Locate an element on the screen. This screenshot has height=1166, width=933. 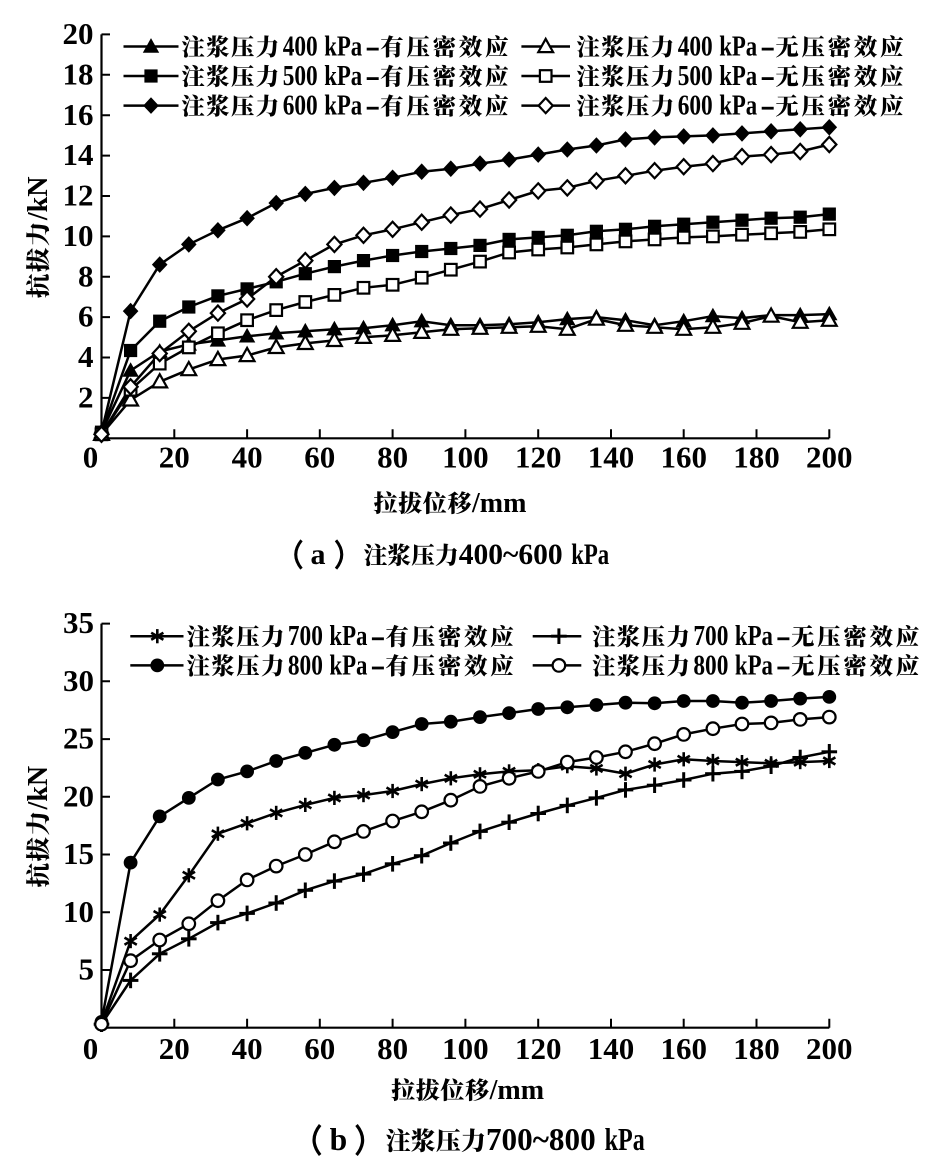
svg-text: 16 is located at coordinates (78, 114).